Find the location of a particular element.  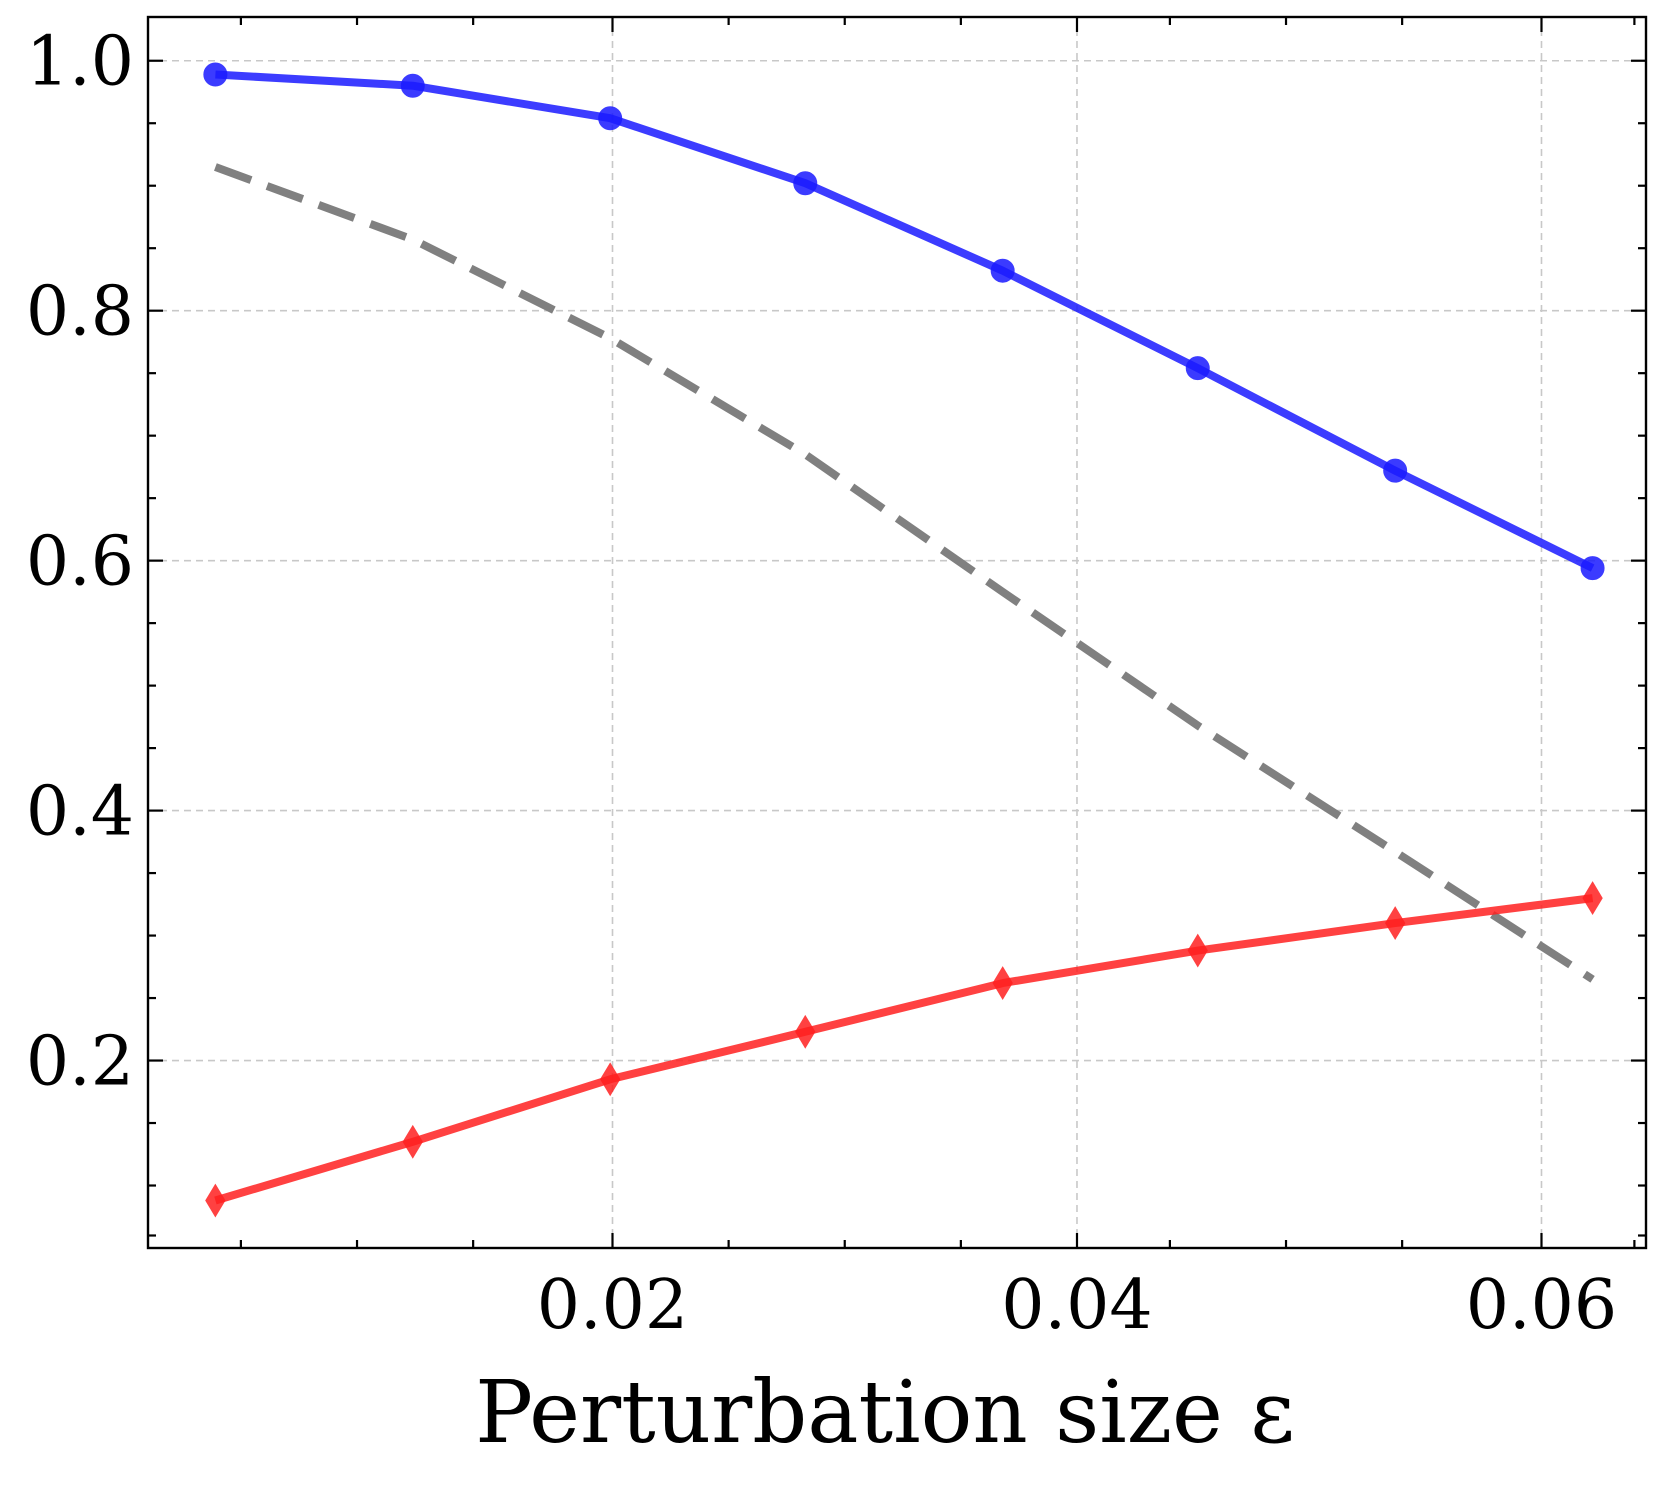

x-tick-label: 0.06 is located at coordinates (1541, 1305).